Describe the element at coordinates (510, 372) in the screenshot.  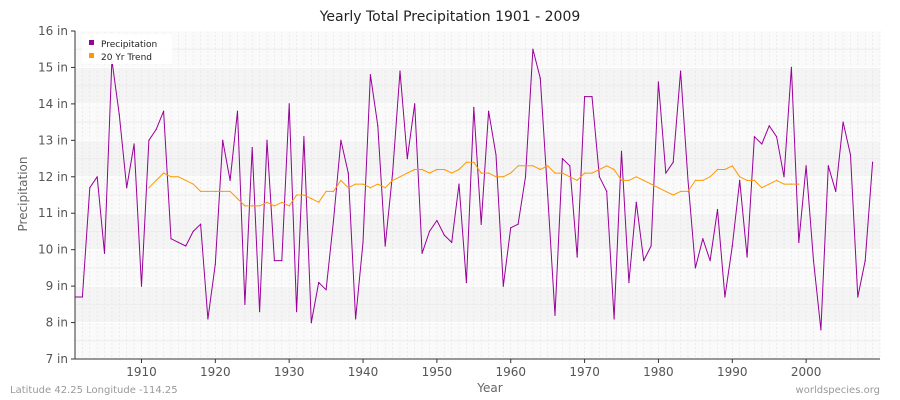
I see `x-tick-label: 1960` at that location.